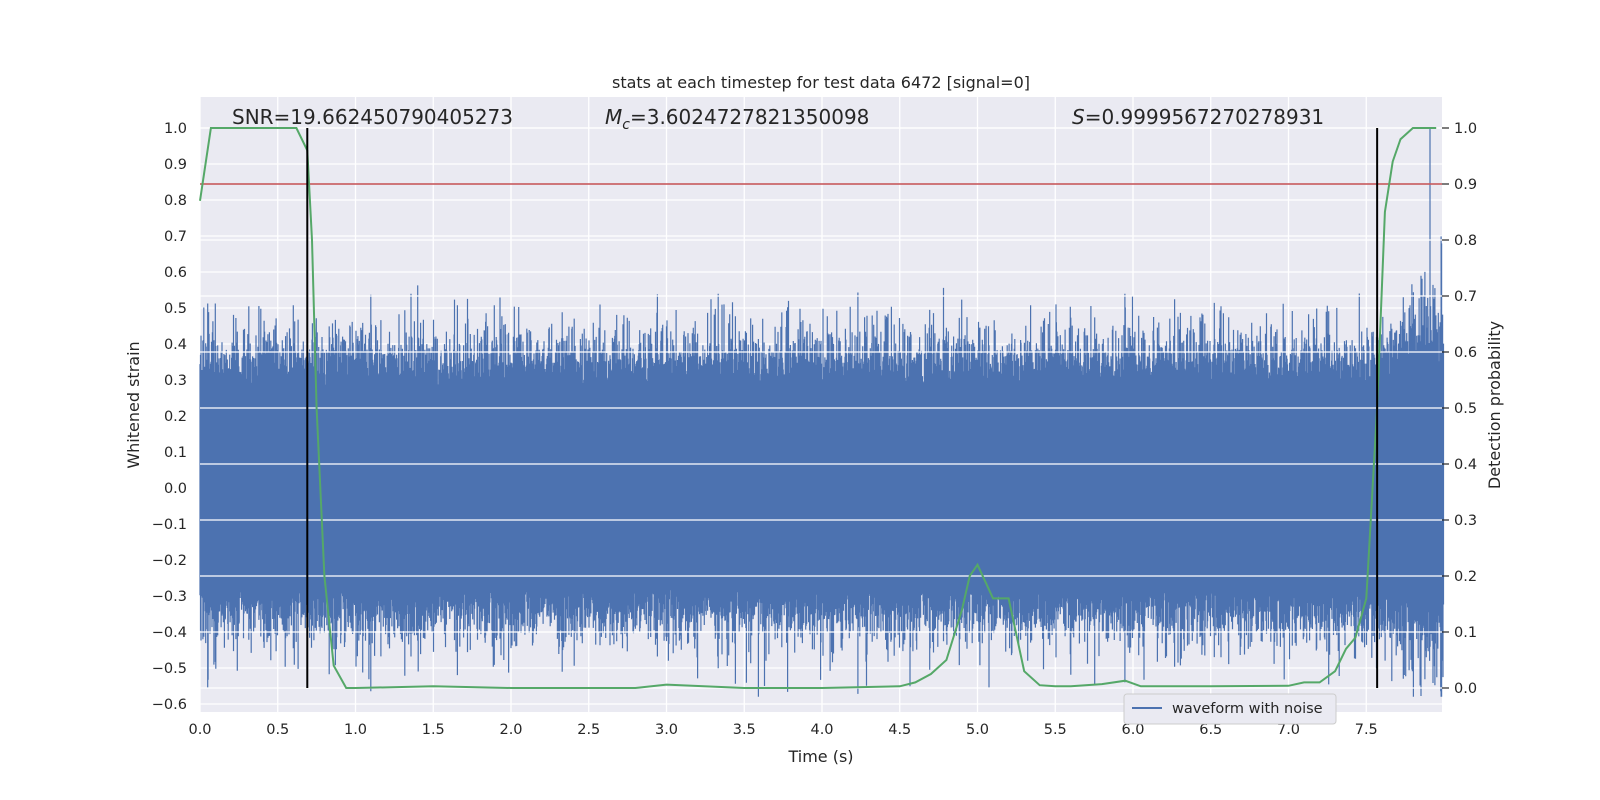 This screenshot has height=800, width=1600. Describe the element at coordinates (133, 404) in the screenshot. I see `y-axis-label: Whitened strain` at that location.